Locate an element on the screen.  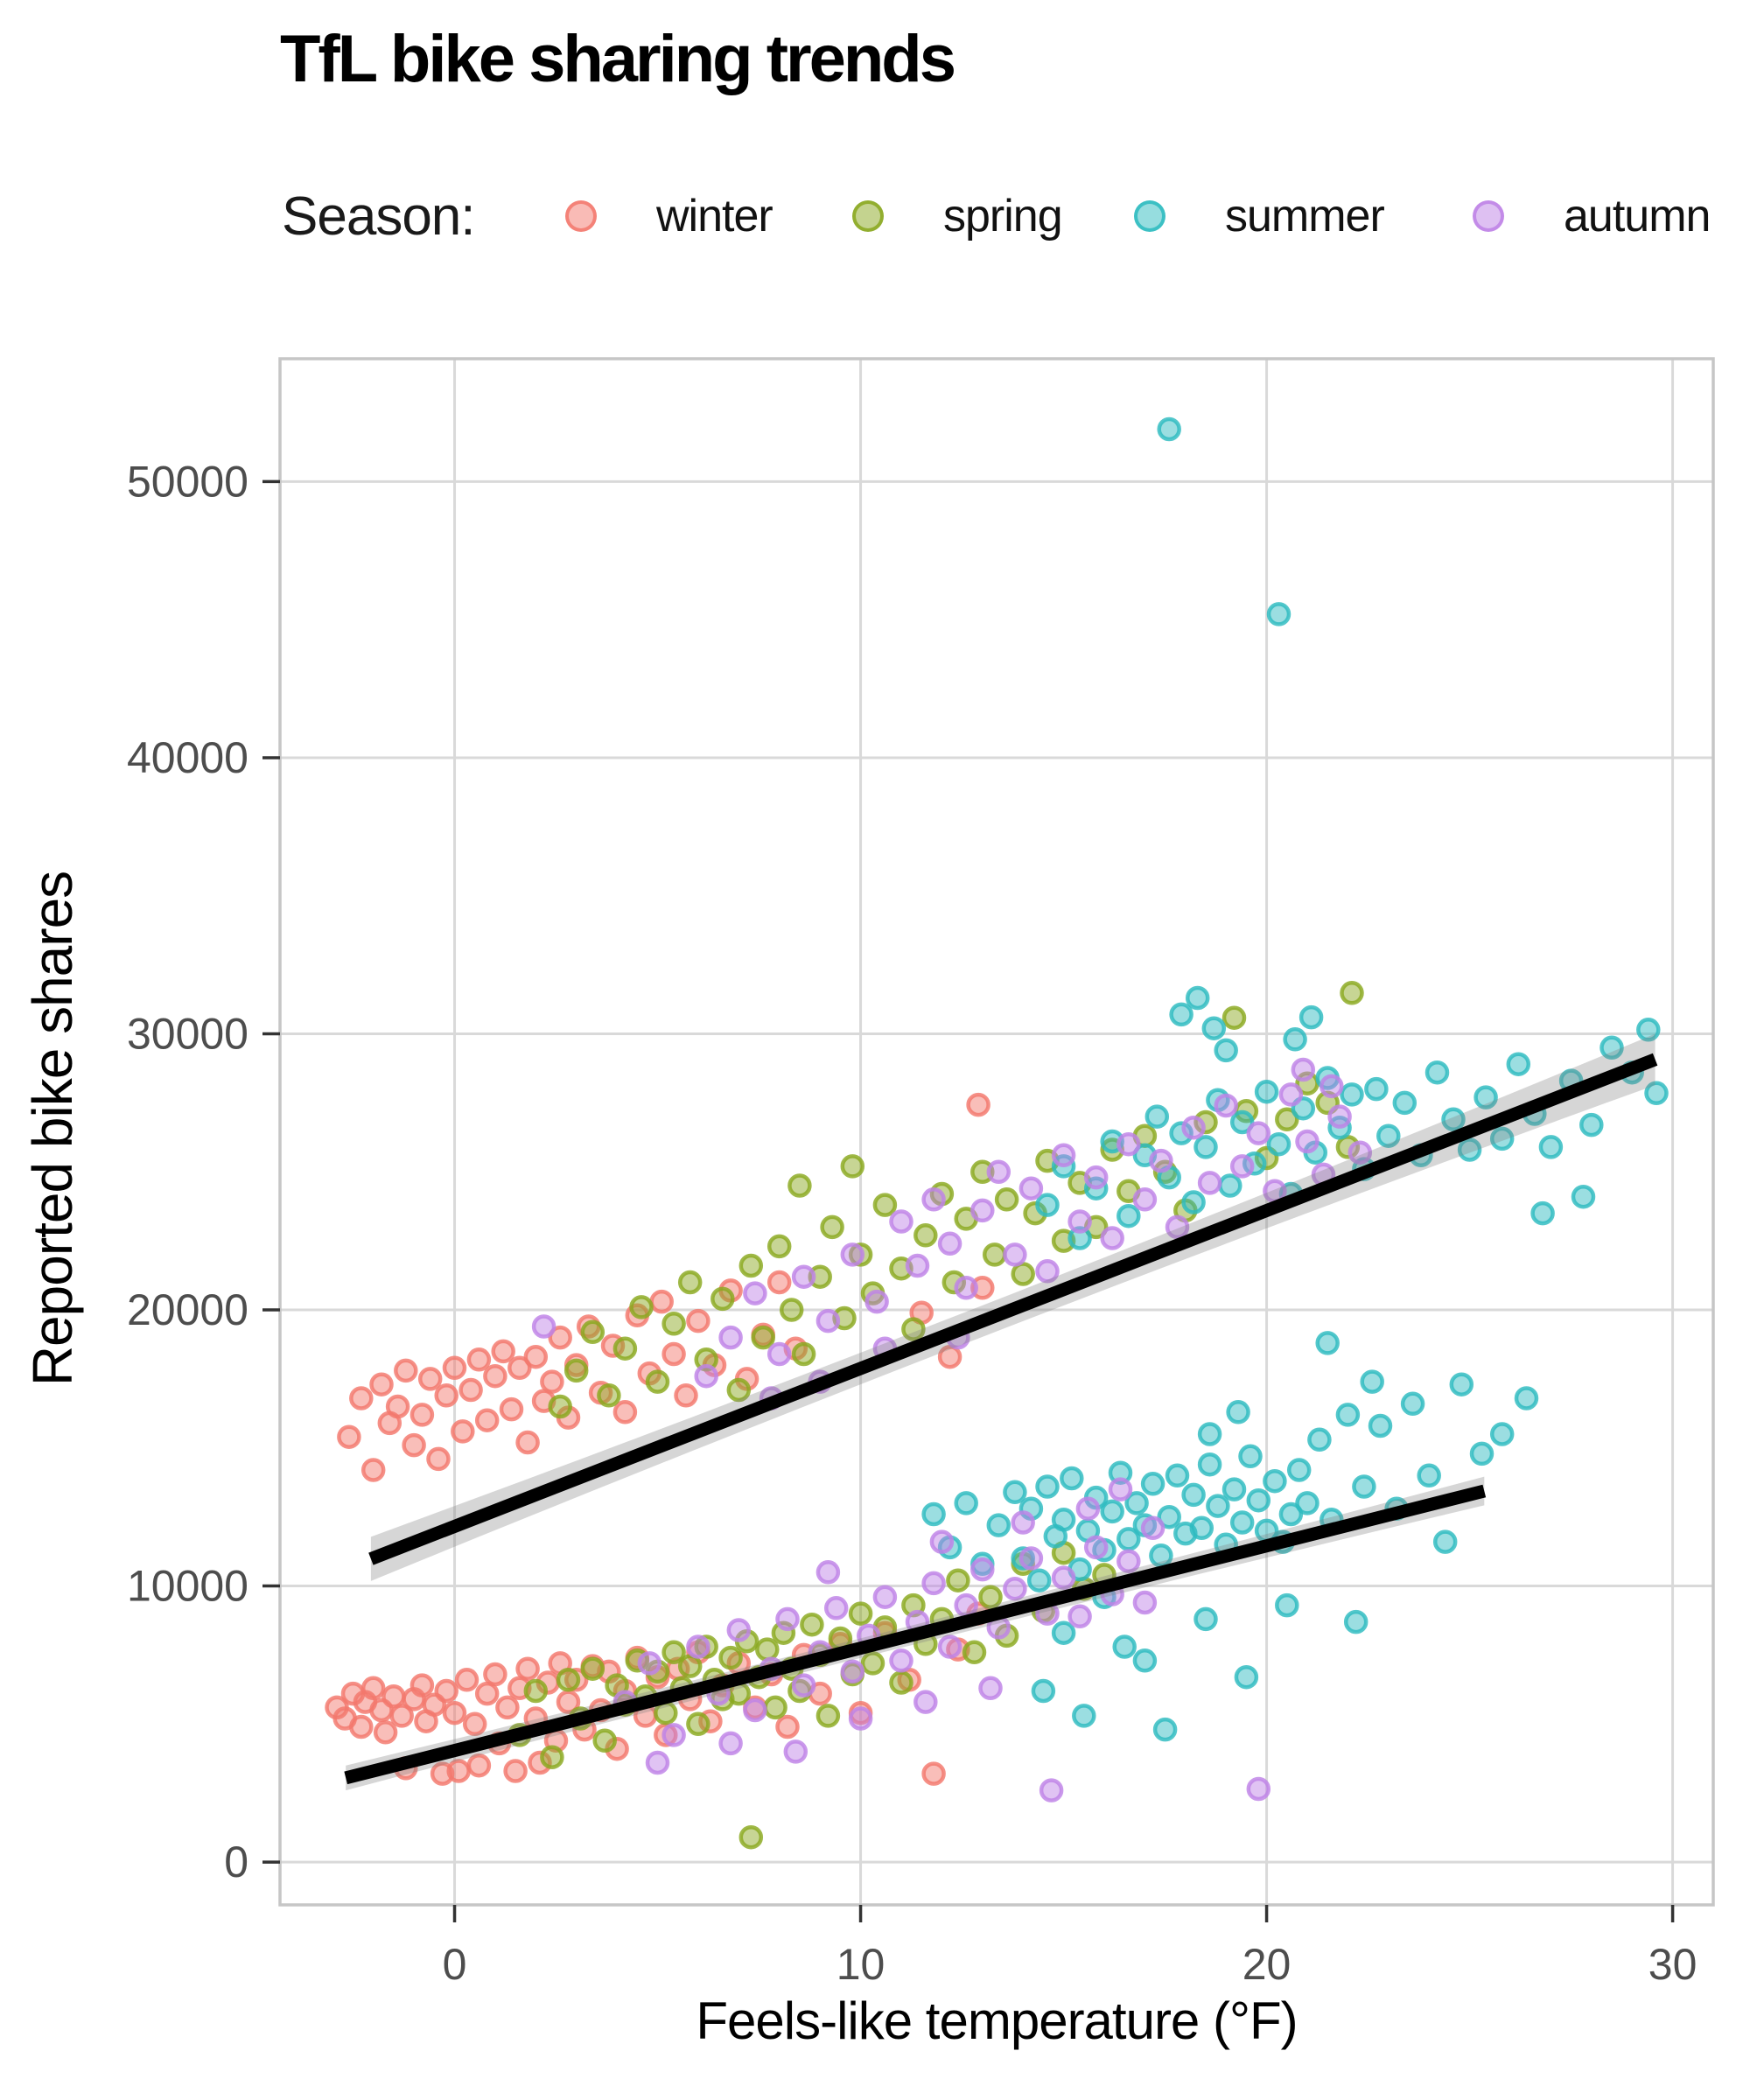
y-tick-label: 10000 is located at coordinates (187, 1586).